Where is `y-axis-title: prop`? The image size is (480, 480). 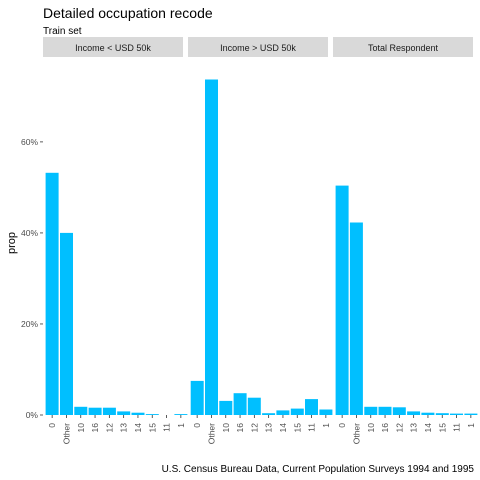
y-axis-title: prop is located at coordinates (12, 243).